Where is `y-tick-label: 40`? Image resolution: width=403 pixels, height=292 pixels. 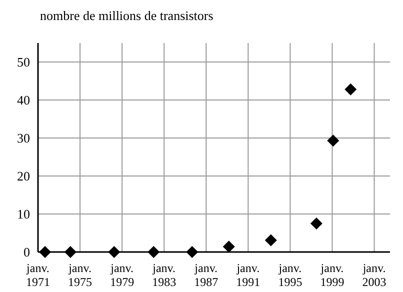
y-tick-label: 40 is located at coordinates (23, 100).